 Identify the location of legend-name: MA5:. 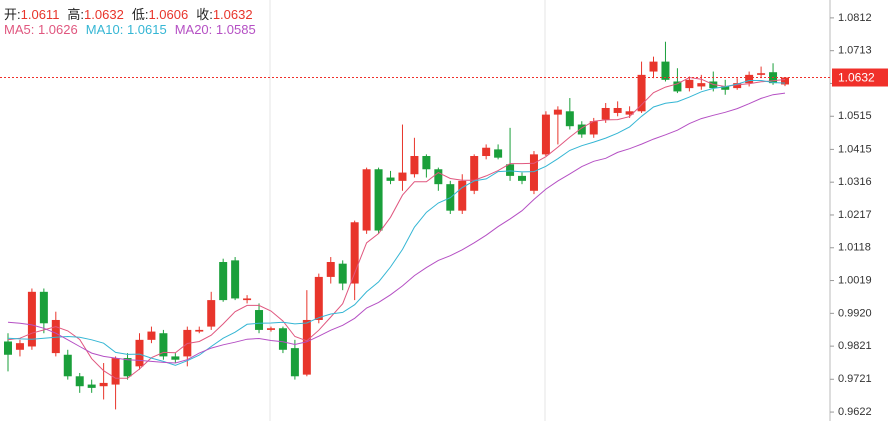
(19, 29).